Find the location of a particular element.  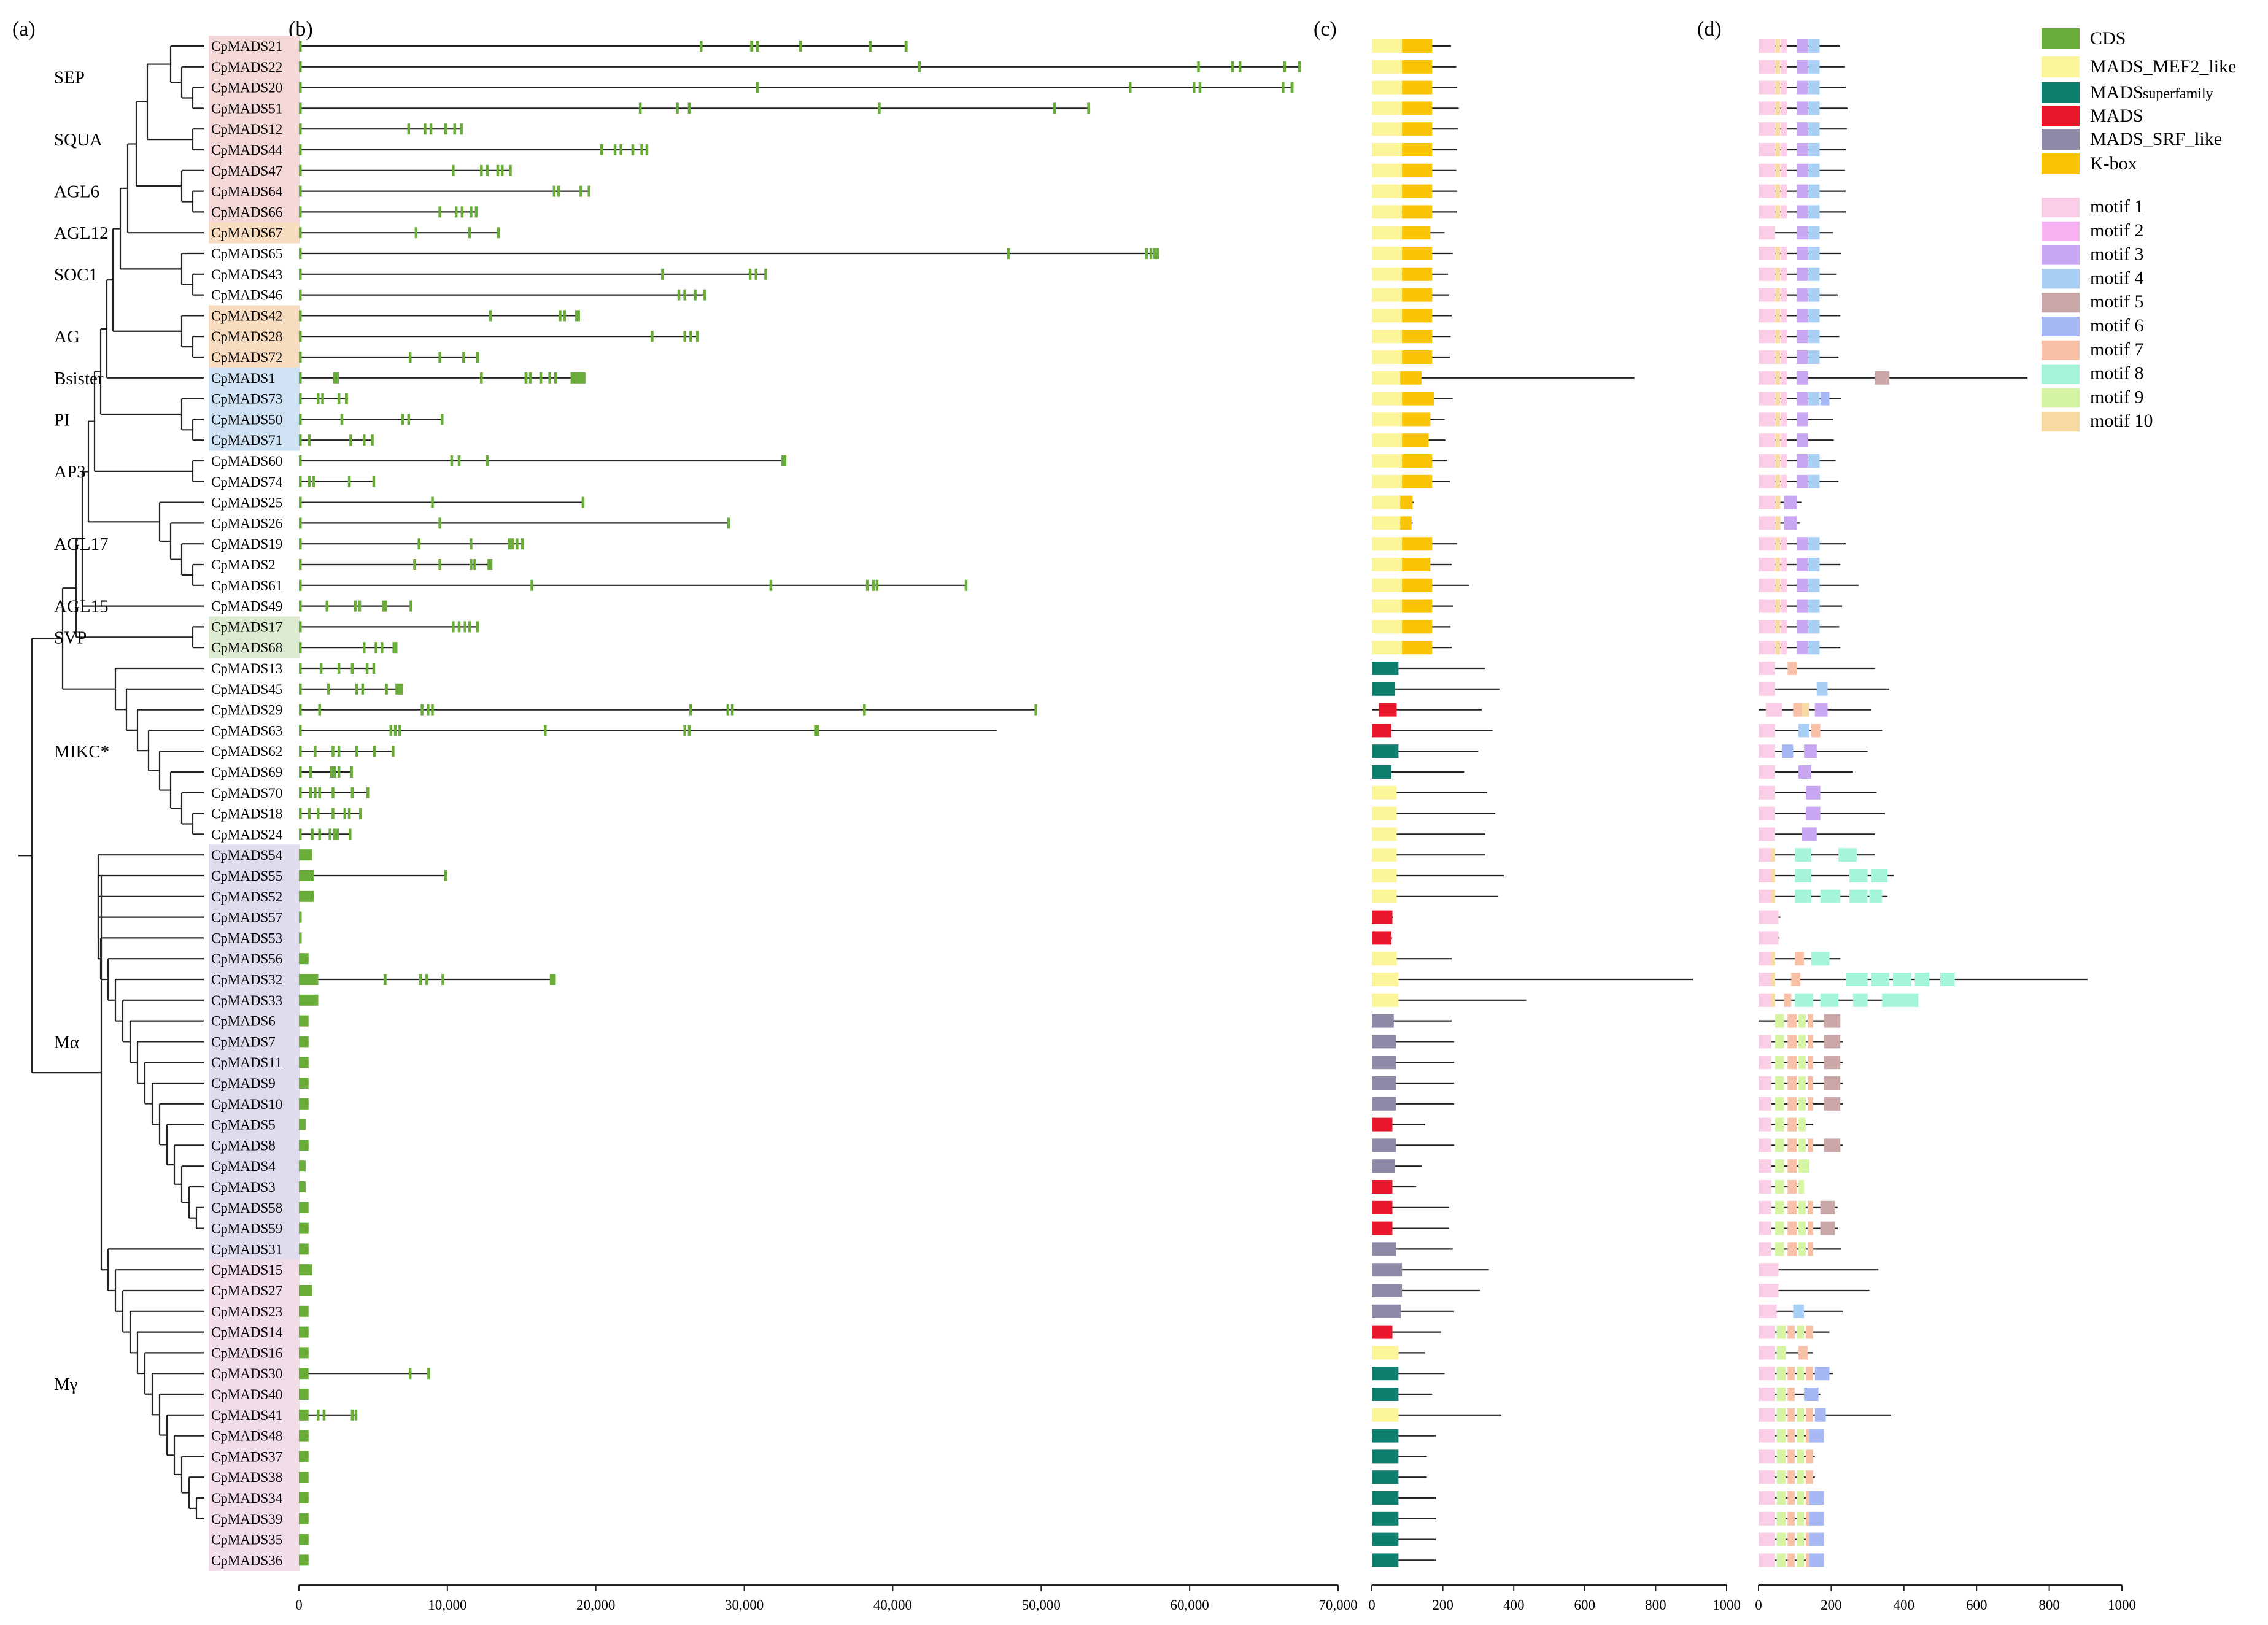

gene-name-label: CpMADS42 is located at coordinates (247, 316).